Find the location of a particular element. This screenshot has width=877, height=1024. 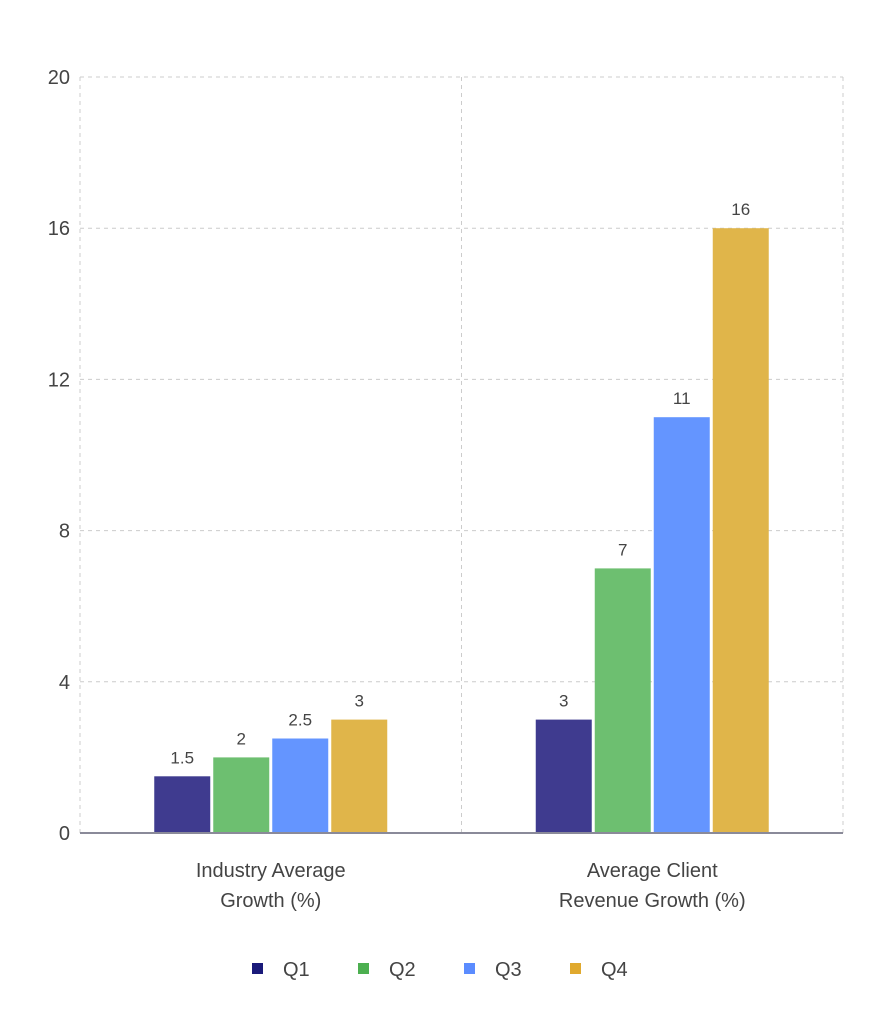

legend-label-q1: Q1 is located at coordinates (296, 970).